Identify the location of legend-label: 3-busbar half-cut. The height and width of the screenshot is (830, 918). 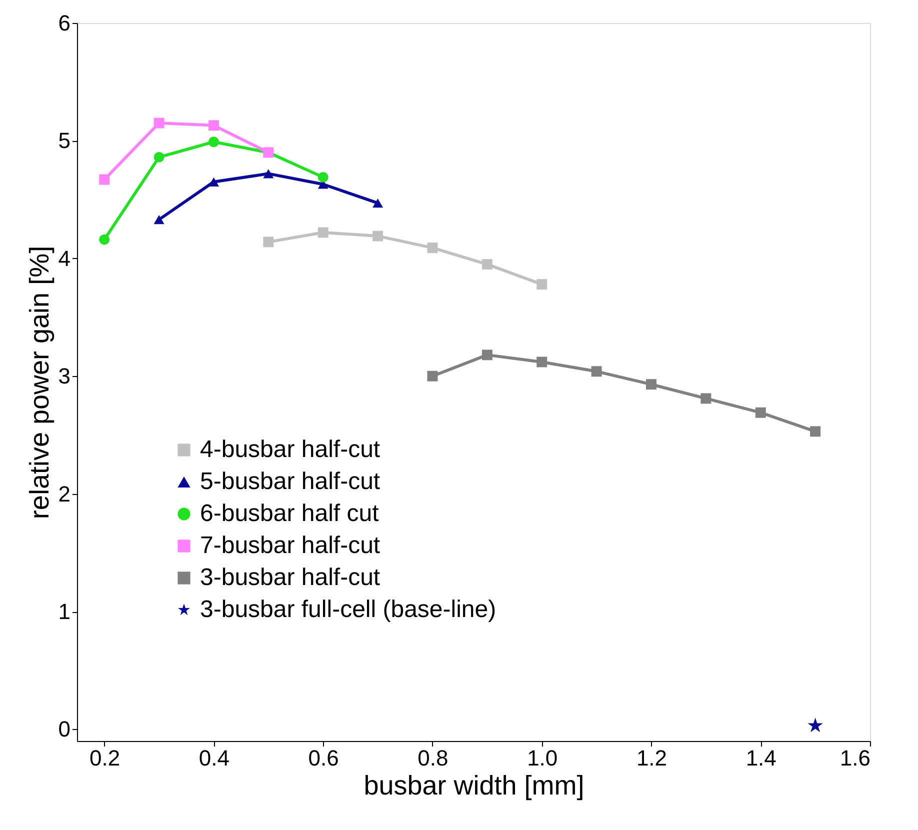
(290, 577).